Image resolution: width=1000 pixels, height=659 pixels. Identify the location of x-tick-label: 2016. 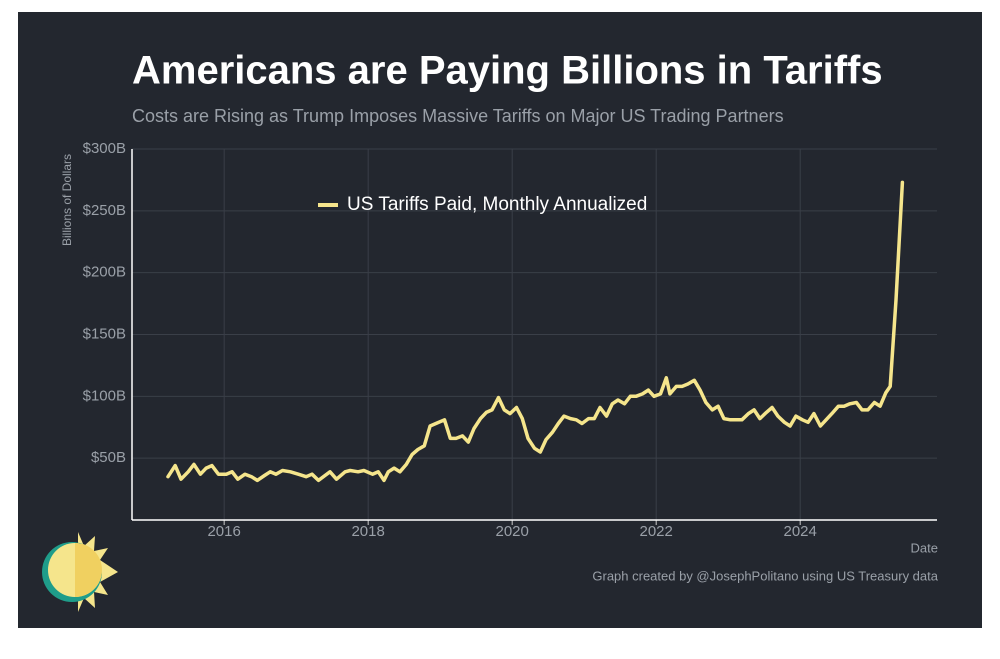
(223, 531).